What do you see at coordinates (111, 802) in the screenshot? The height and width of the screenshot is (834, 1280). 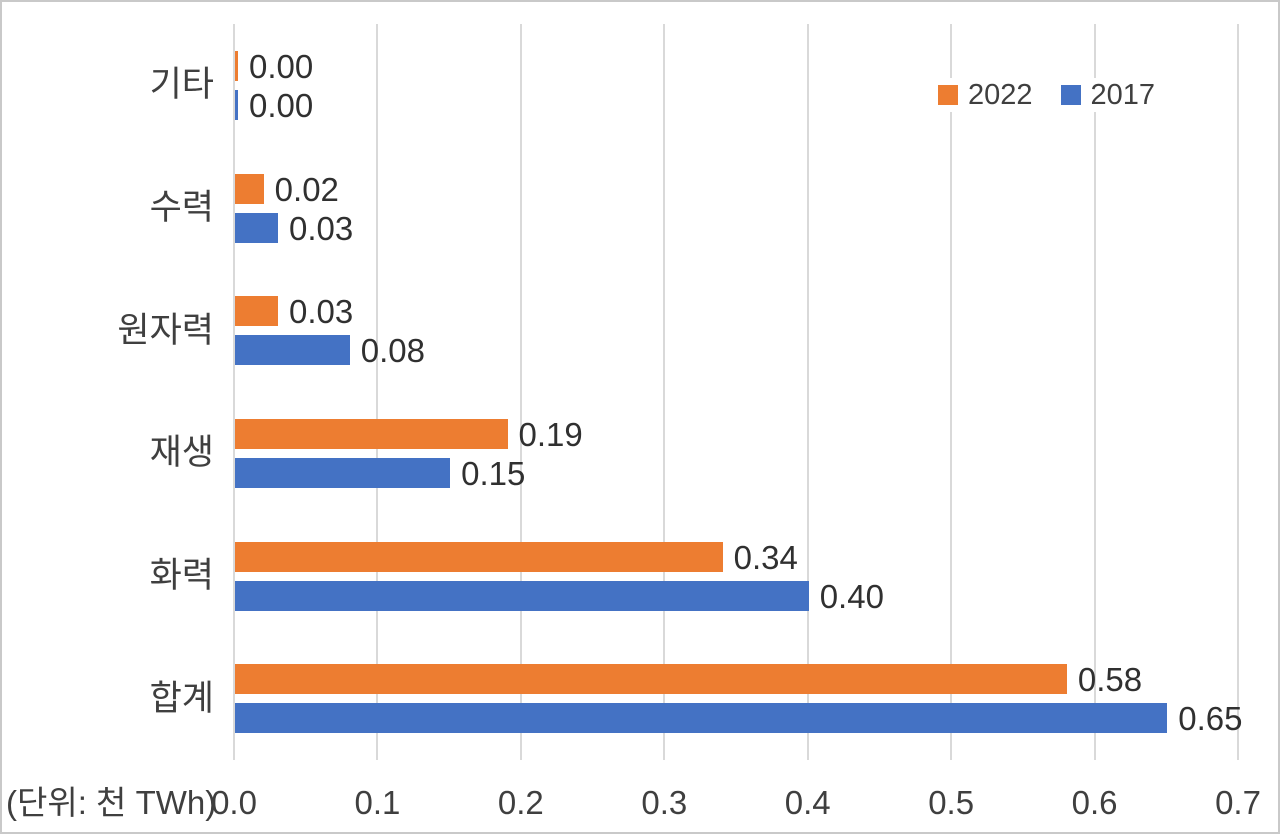 I see `unit-label: (단위: 천 TWh)` at bounding box center [111, 802].